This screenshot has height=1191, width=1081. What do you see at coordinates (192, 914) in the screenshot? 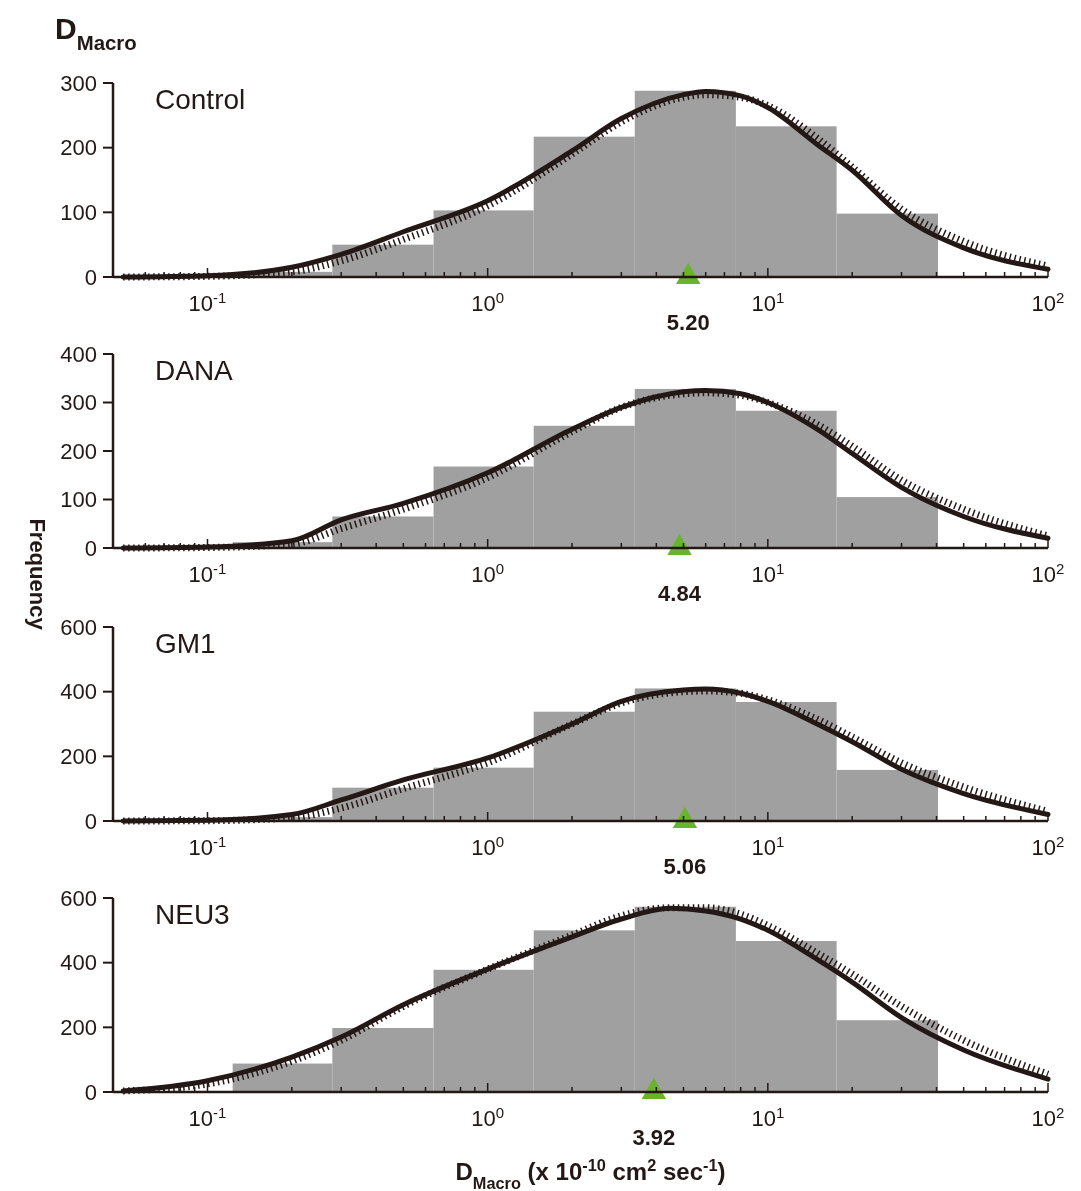
I see `chart-title: NEU3` at bounding box center [192, 914].